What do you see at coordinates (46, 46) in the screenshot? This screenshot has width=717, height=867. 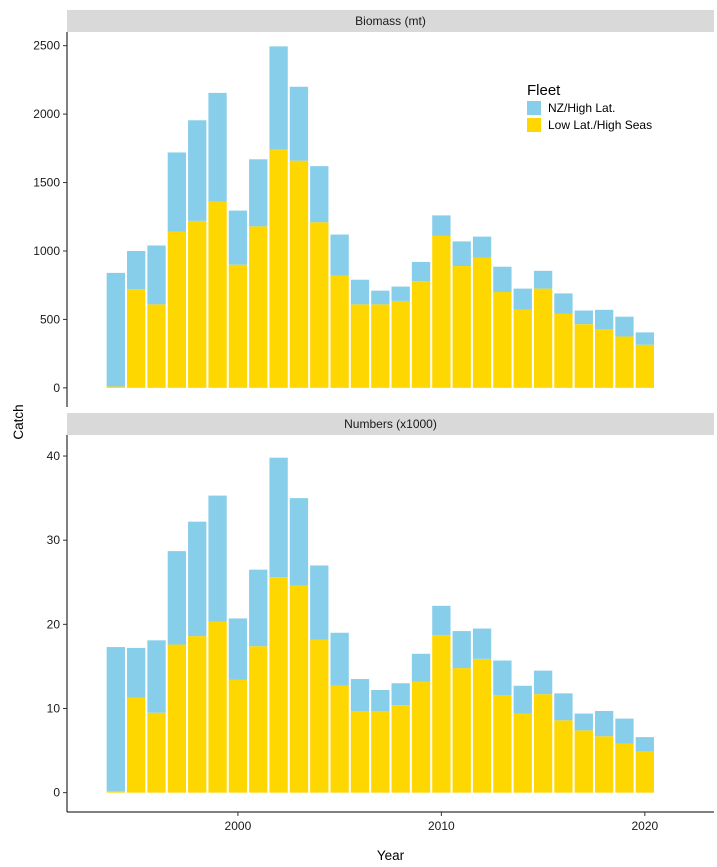 I see `y-tick-label: 2500` at bounding box center [46, 46].